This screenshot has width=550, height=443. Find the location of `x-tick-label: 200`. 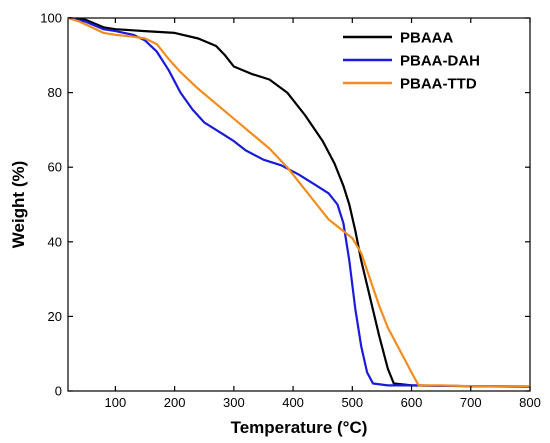

x-tick-label: 200 is located at coordinates (175, 402).